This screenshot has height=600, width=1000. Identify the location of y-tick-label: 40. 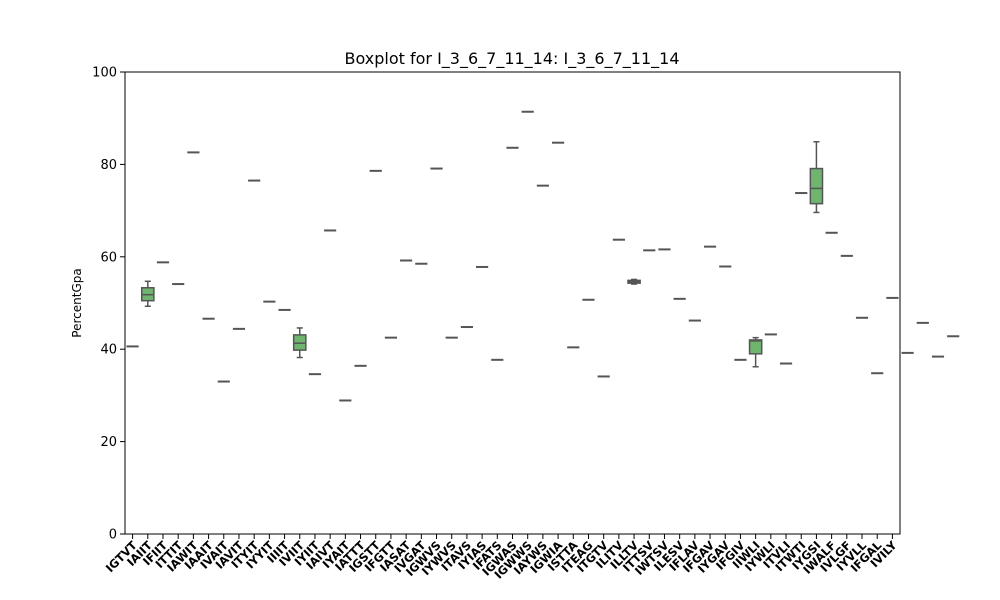
(108, 350).